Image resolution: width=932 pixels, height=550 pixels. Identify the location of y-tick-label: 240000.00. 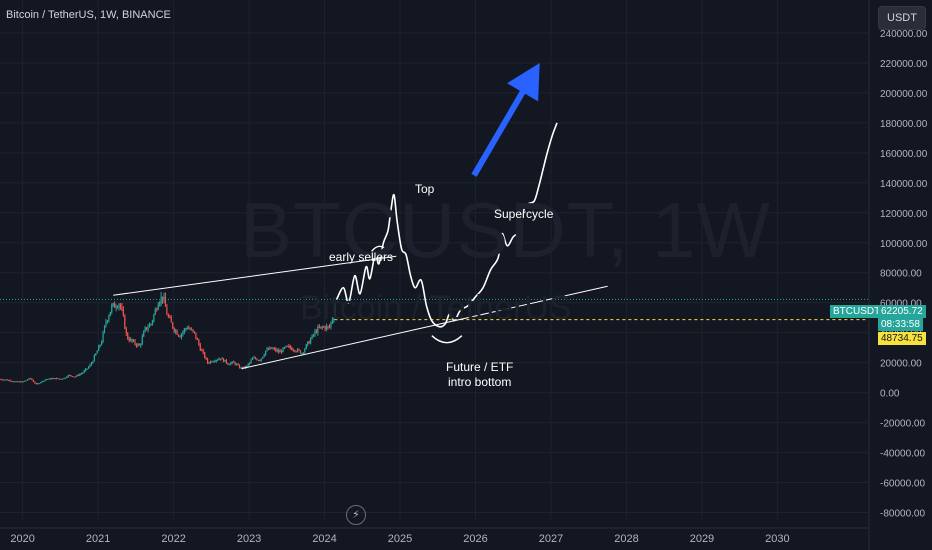
(904, 34).